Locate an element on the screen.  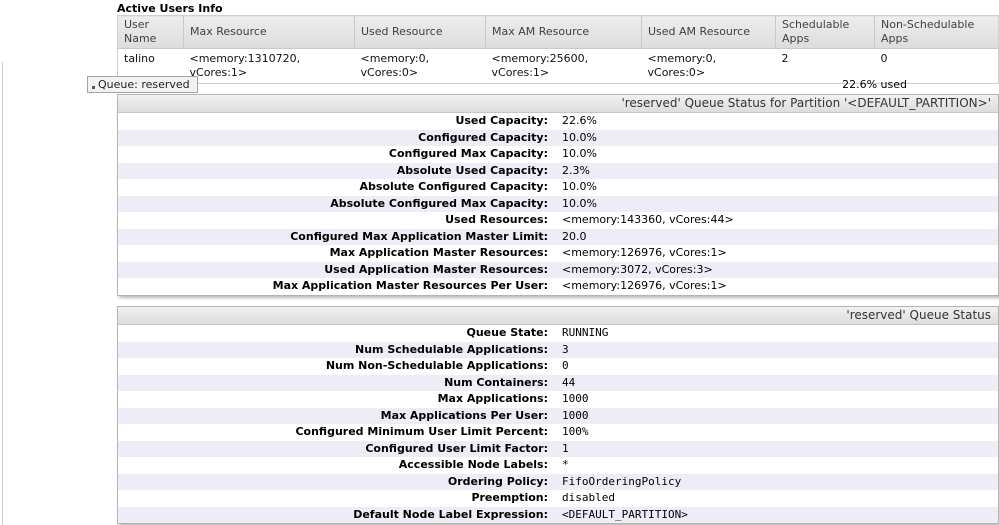
cell: <memory:25600, vCores:1> is located at coordinates (563, 66).